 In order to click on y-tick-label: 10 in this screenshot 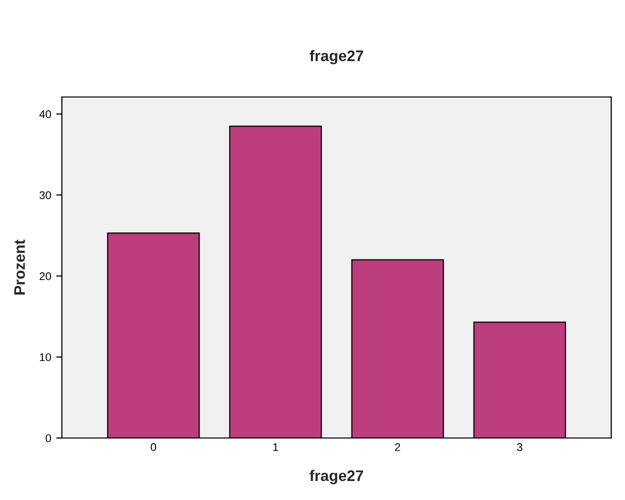, I will do `click(46, 357)`.